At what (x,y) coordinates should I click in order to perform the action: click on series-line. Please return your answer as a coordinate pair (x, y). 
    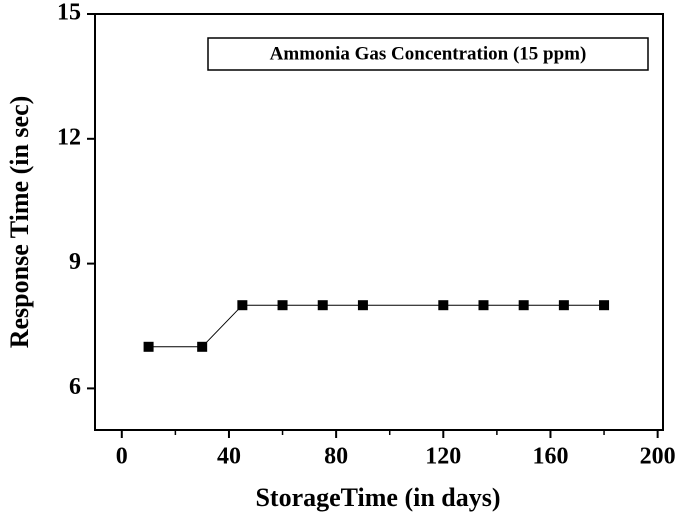
    Looking at the image, I should click on (376, 326).